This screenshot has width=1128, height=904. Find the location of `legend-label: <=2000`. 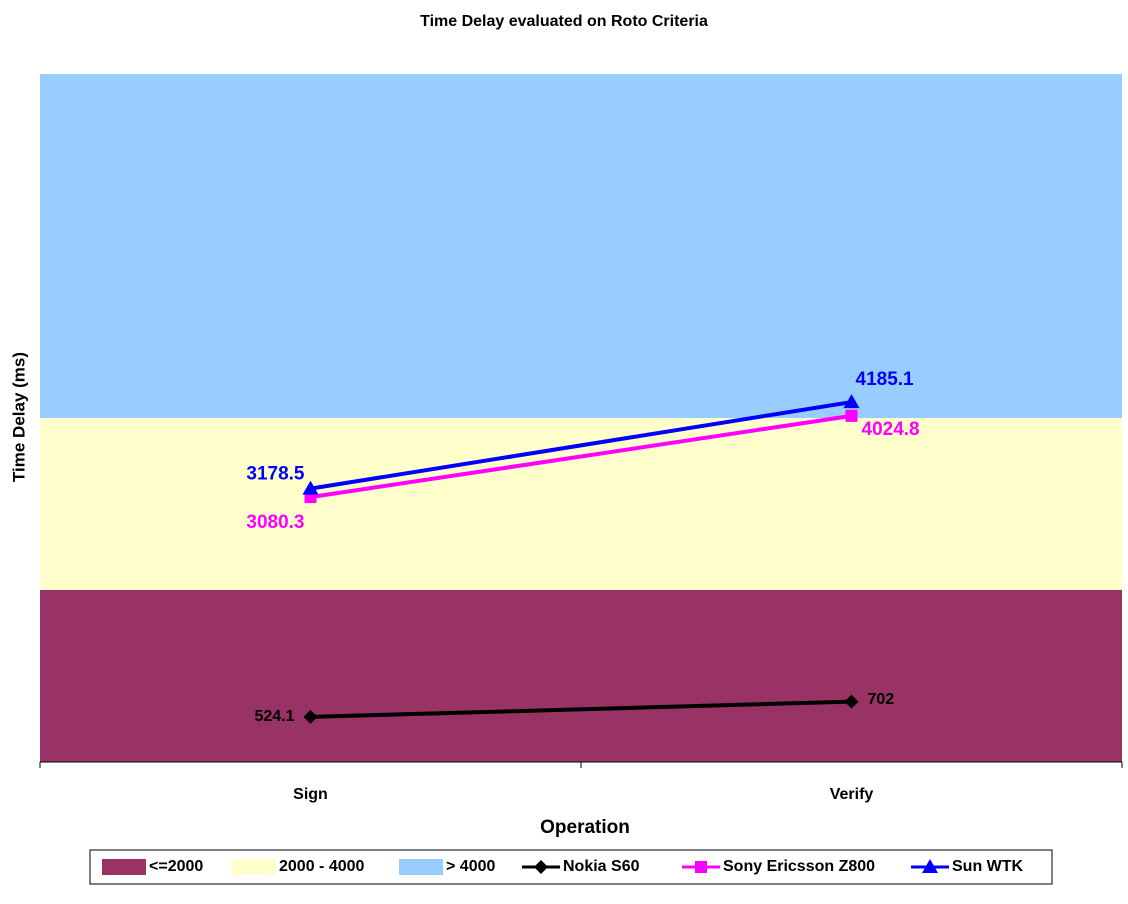

legend-label: <=2000 is located at coordinates (176, 866).